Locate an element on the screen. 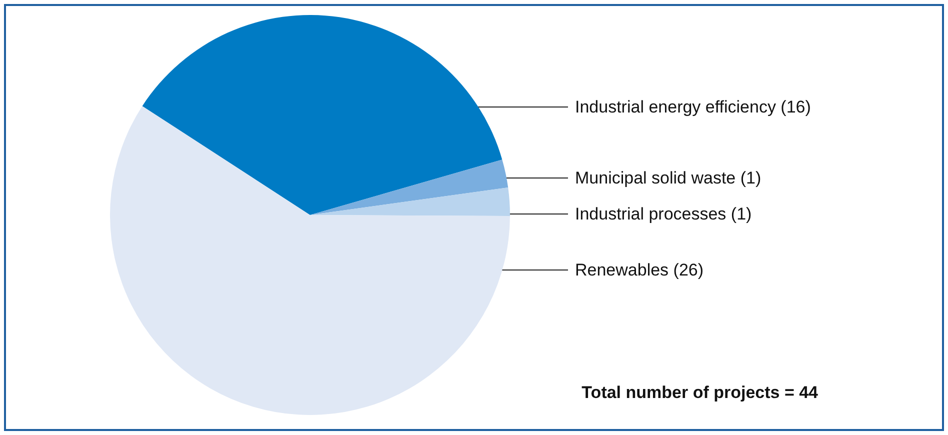 The width and height of the screenshot is (948, 435). text: Total number of projects = 44 is located at coordinates (700, 392).